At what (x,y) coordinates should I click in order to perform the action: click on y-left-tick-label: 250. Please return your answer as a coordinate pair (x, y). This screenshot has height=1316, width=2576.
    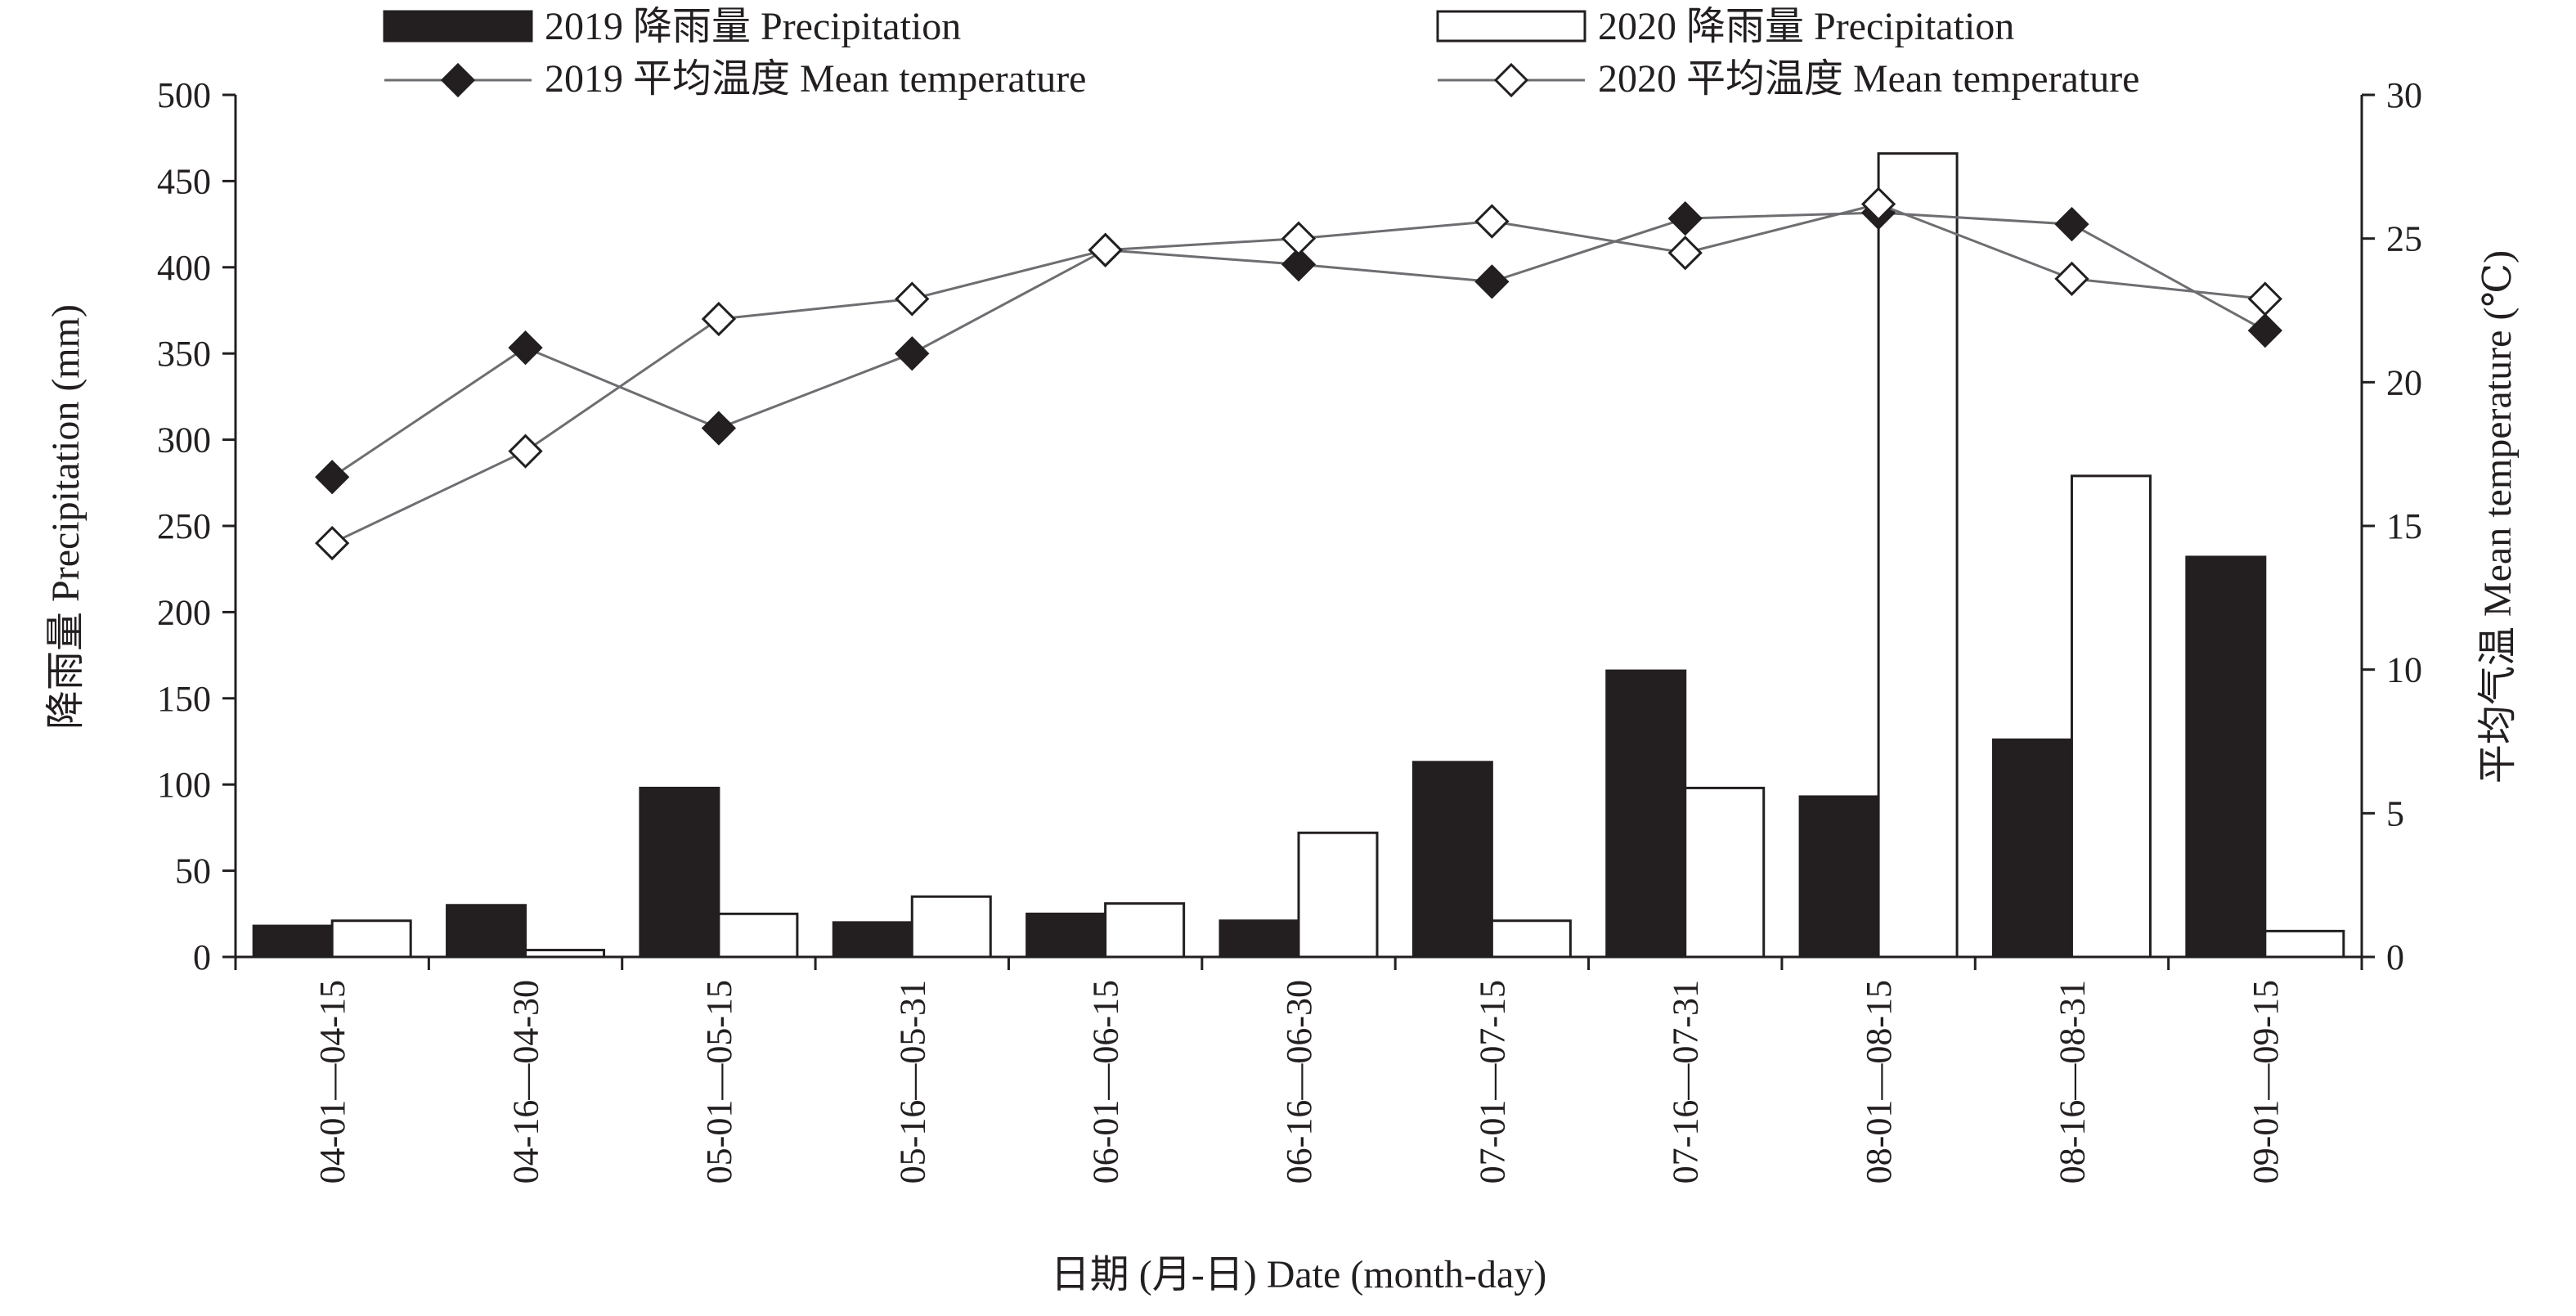
    Looking at the image, I should click on (184, 526).